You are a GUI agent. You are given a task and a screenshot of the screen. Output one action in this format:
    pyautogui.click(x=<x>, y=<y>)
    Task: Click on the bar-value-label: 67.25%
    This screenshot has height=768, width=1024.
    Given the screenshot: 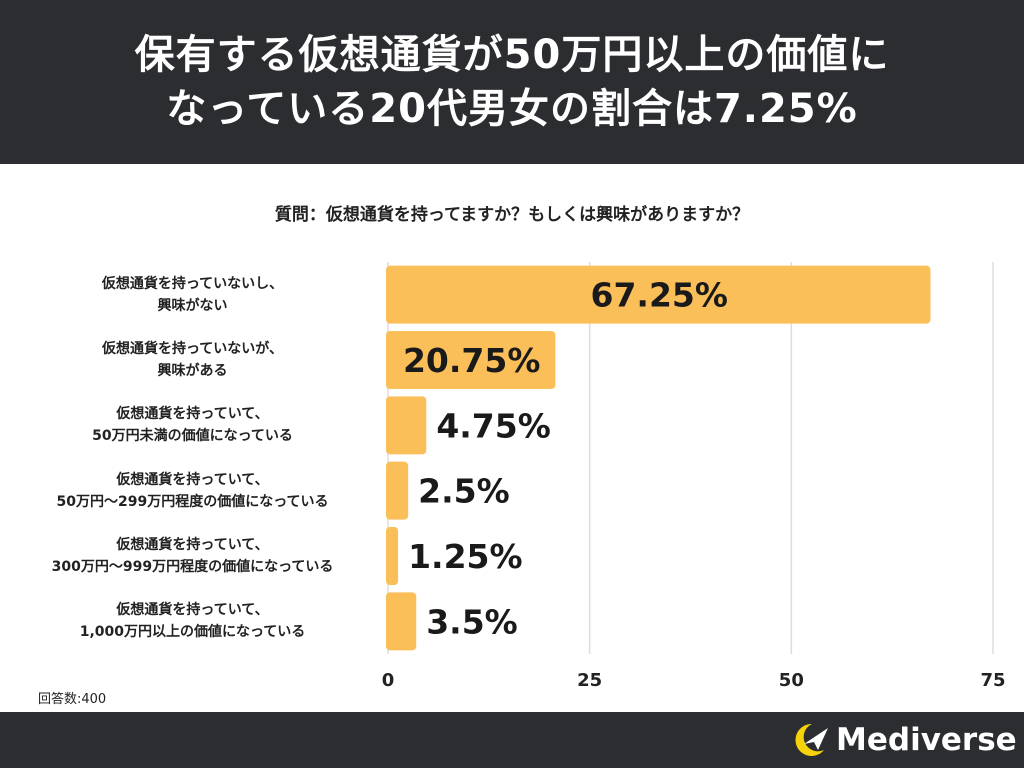 What is the action you would take?
    pyautogui.click(x=659, y=295)
    